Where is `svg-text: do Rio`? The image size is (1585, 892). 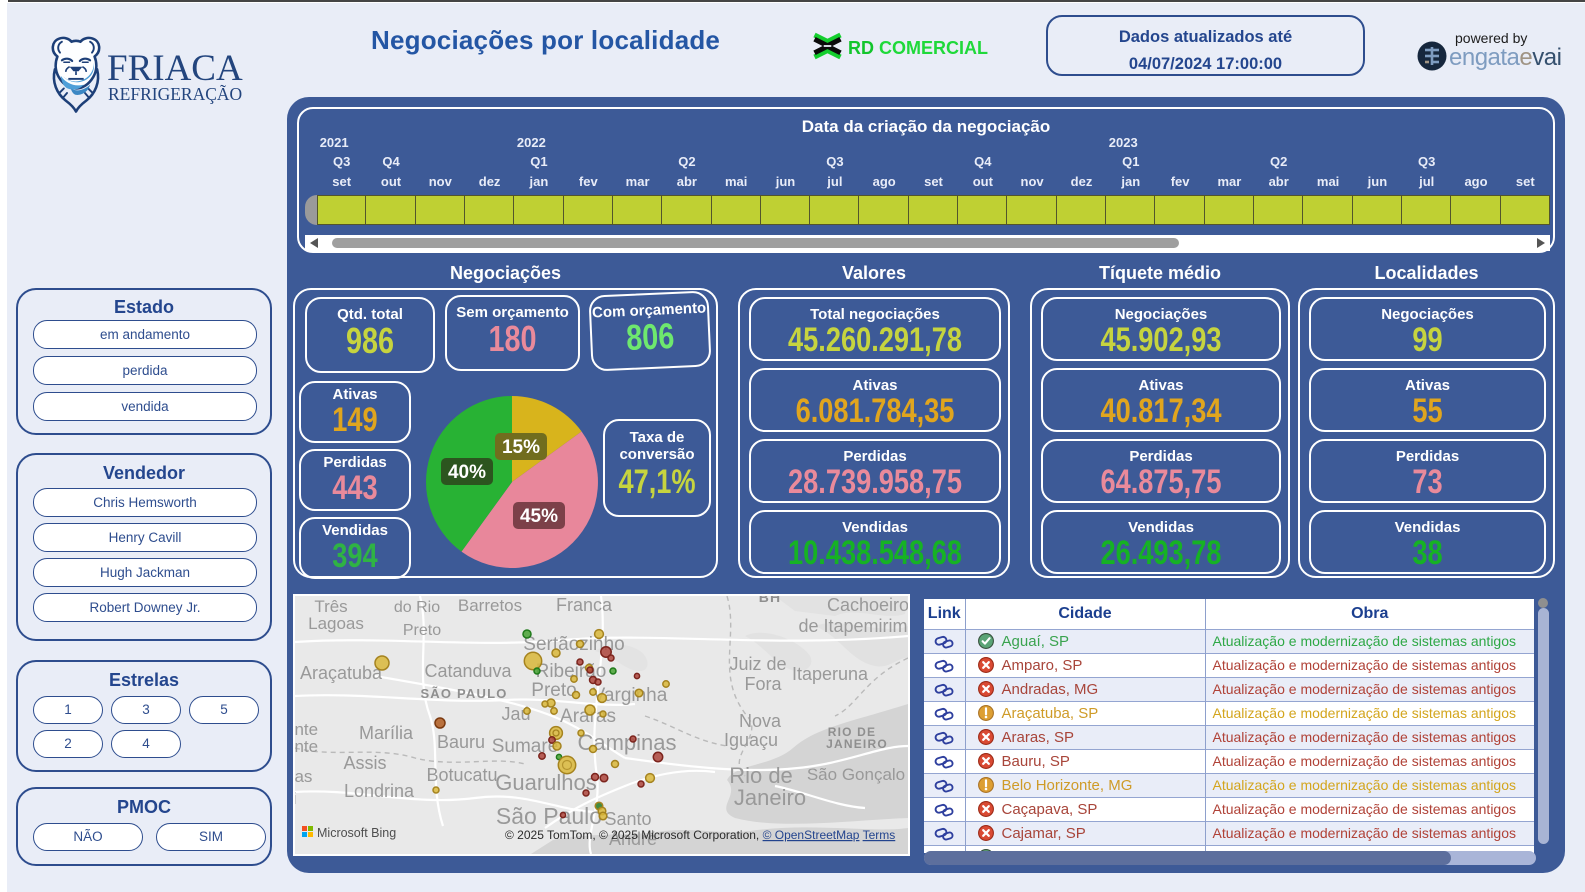 svg-text: do Rio is located at coordinates (417, 607).